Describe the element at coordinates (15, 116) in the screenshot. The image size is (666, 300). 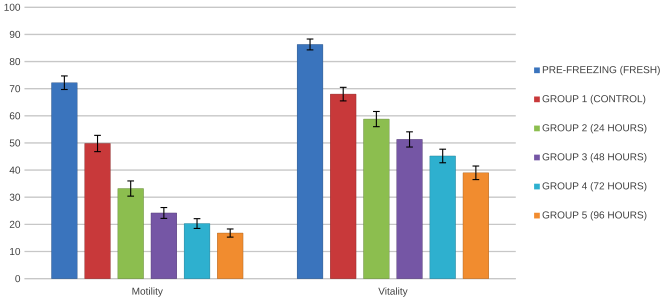
I see `y-tick-label: 60` at that location.